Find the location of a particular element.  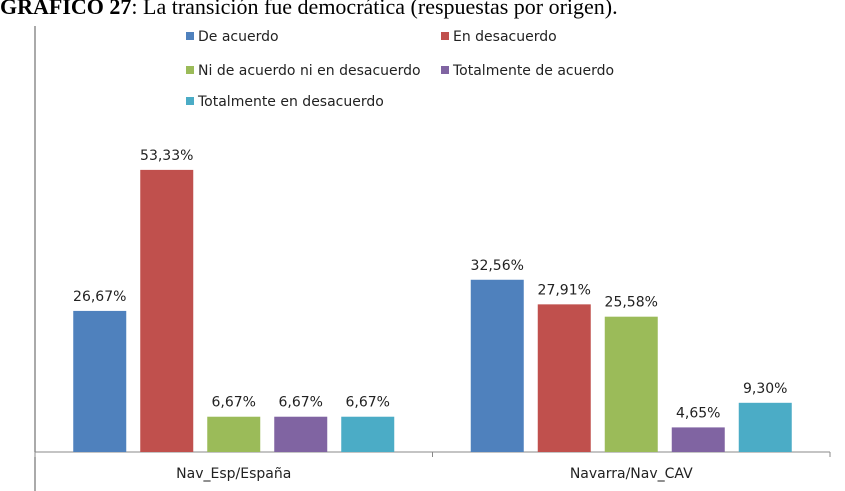

data-label: 32,56% is located at coordinates (497, 266).